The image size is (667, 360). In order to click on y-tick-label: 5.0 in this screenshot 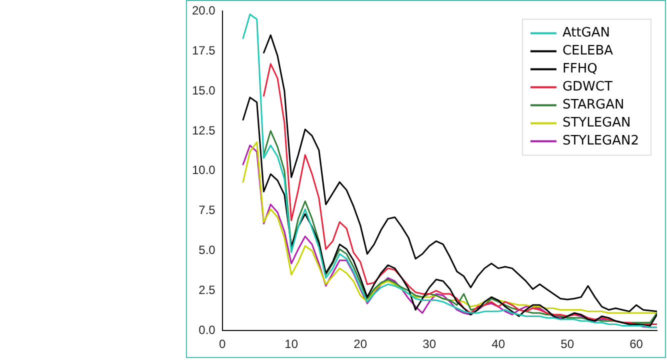, I will do `click(207, 250)`.